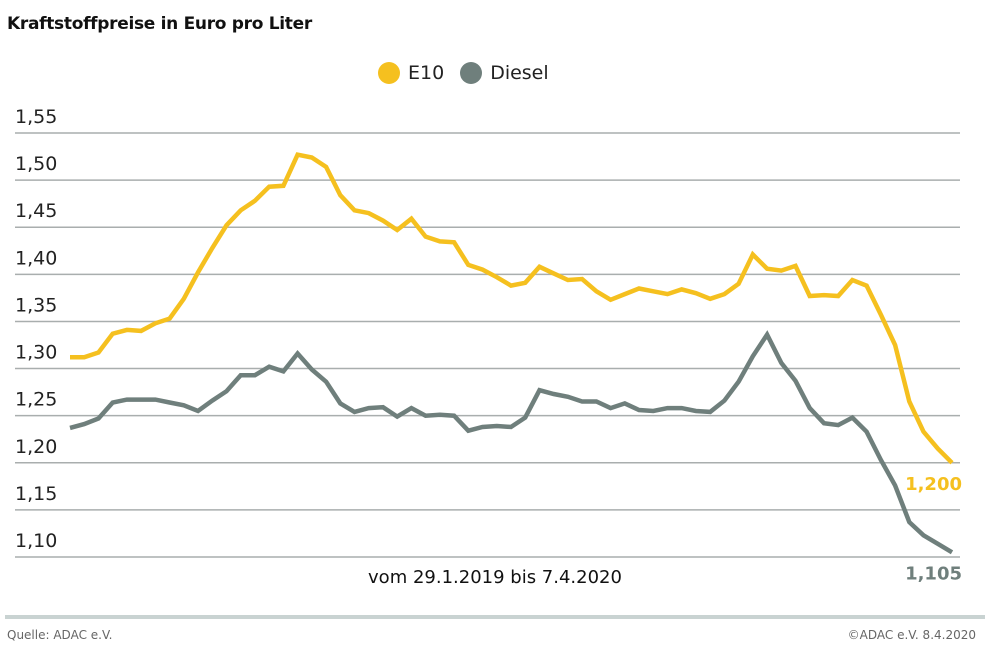 The image size is (990, 660). I want to click on footer-divider, so click(495, 617).